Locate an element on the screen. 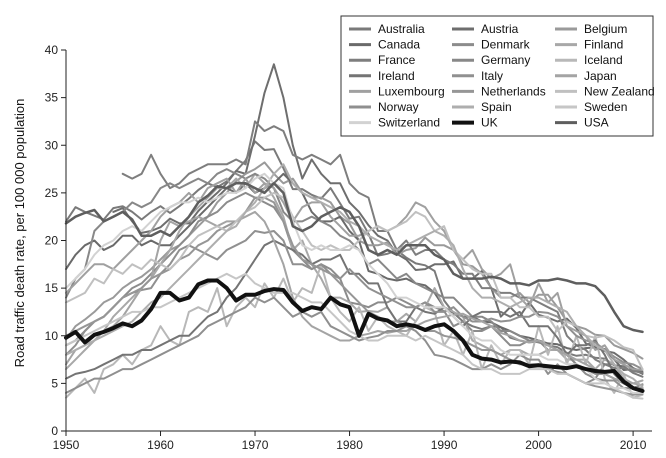 This screenshot has width=666, height=458. x-tick-label: 1960 is located at coordinates (160, 445).